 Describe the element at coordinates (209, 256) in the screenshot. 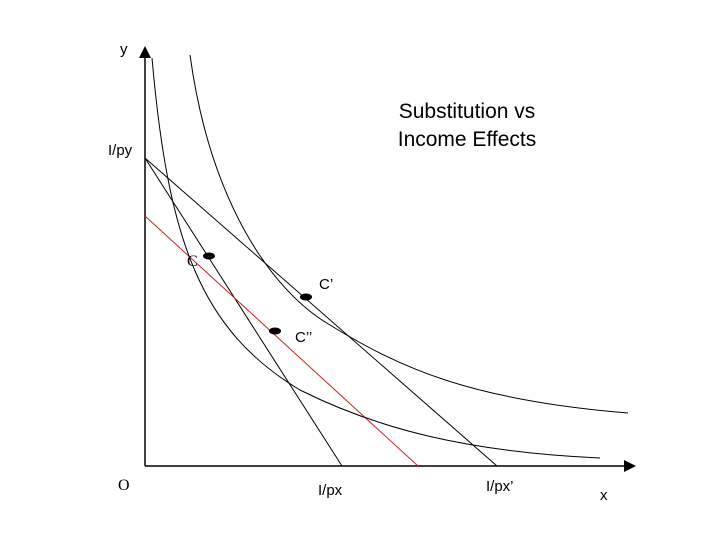

I see `point-c-marker` at that location.